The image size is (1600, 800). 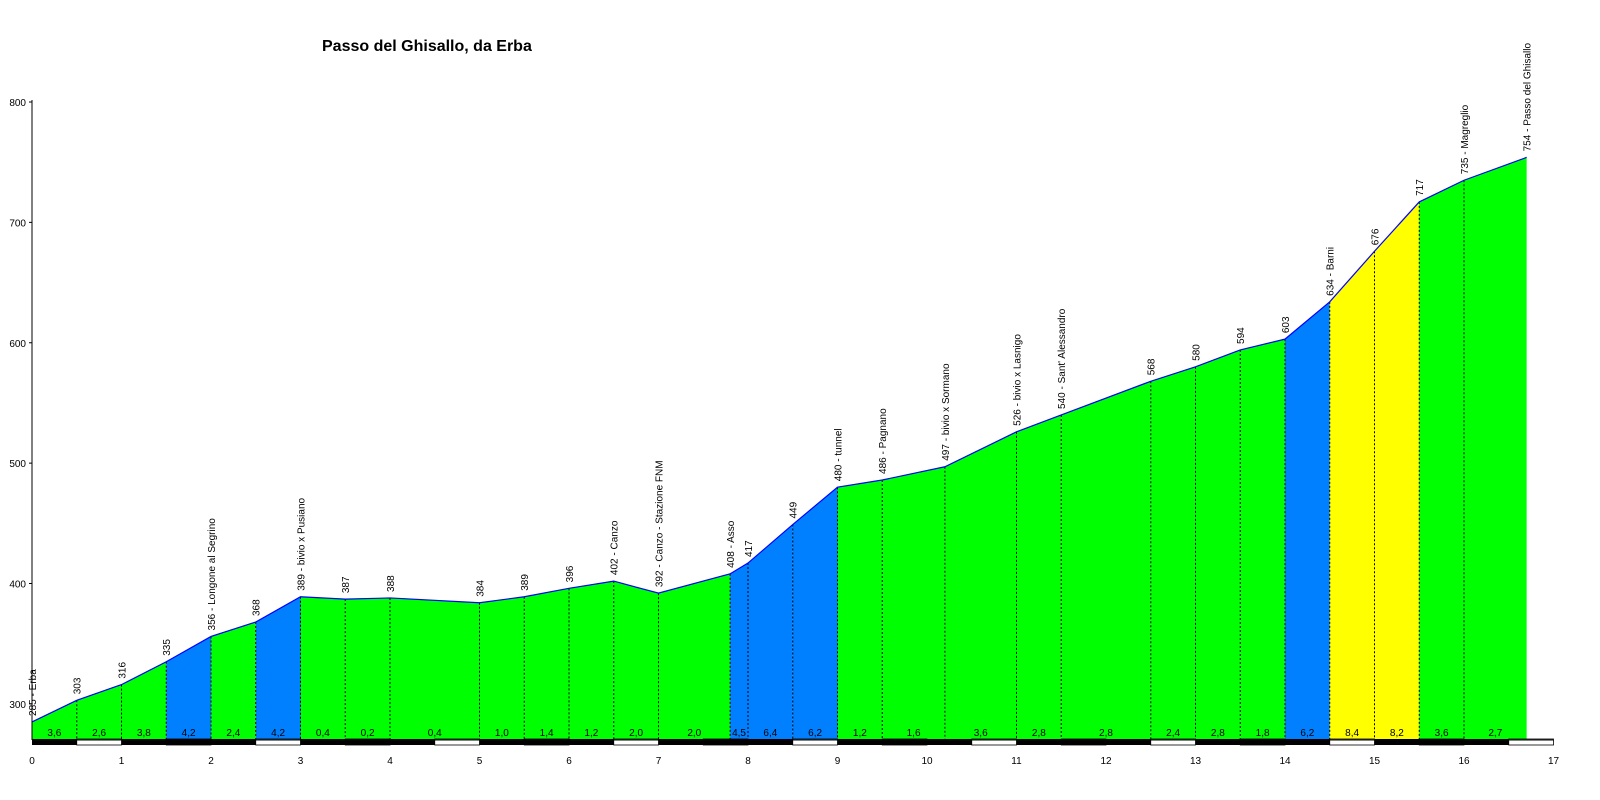 I want to click on gradient-label: 4,5, so click(x=739, y=733).